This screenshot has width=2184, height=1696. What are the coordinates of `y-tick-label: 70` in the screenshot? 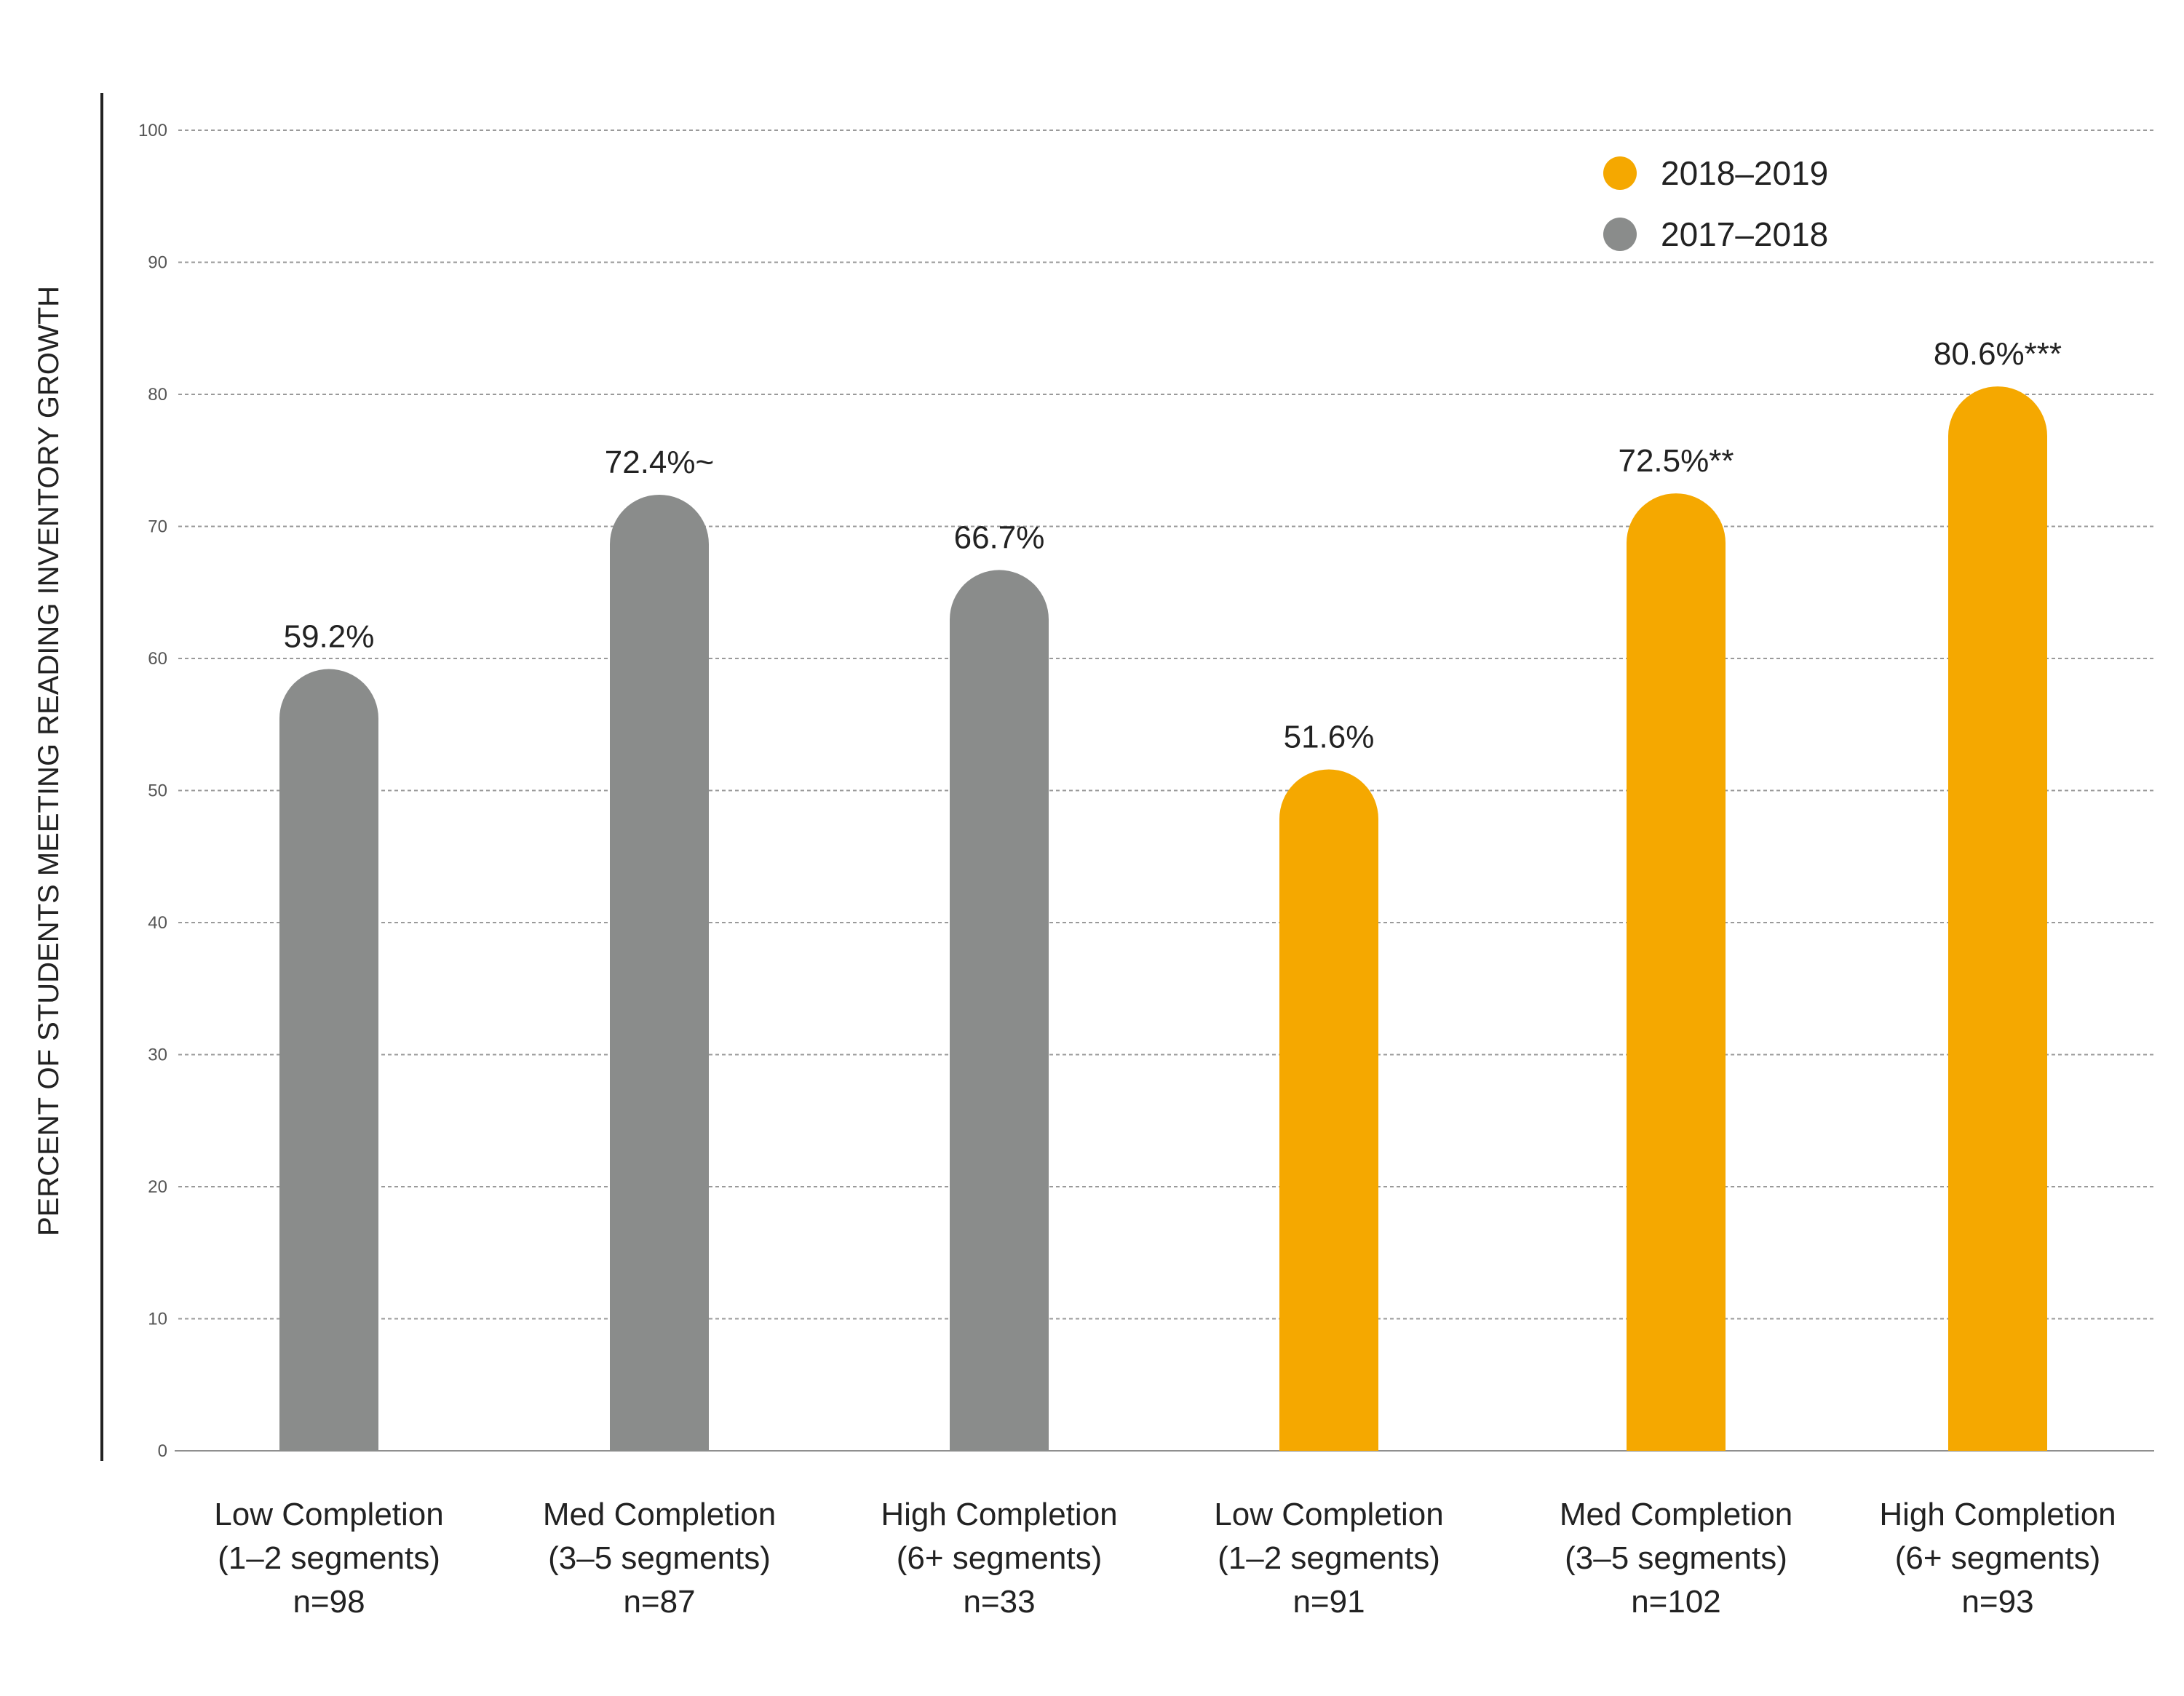 It's located at (157, 527).